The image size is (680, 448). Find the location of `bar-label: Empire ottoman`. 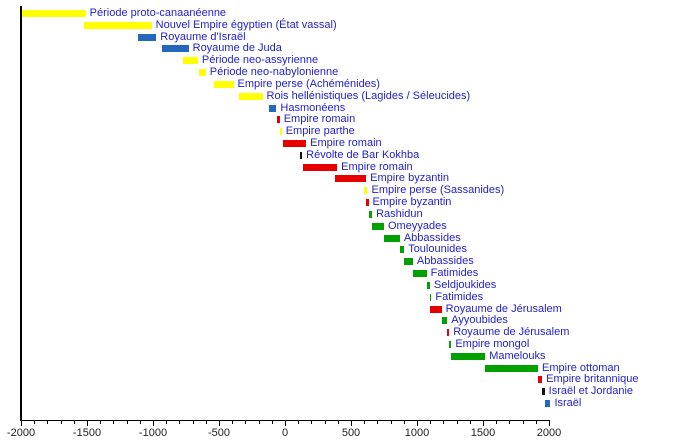

bar-label: Empire ottoman is located at coordinates (581, 367).